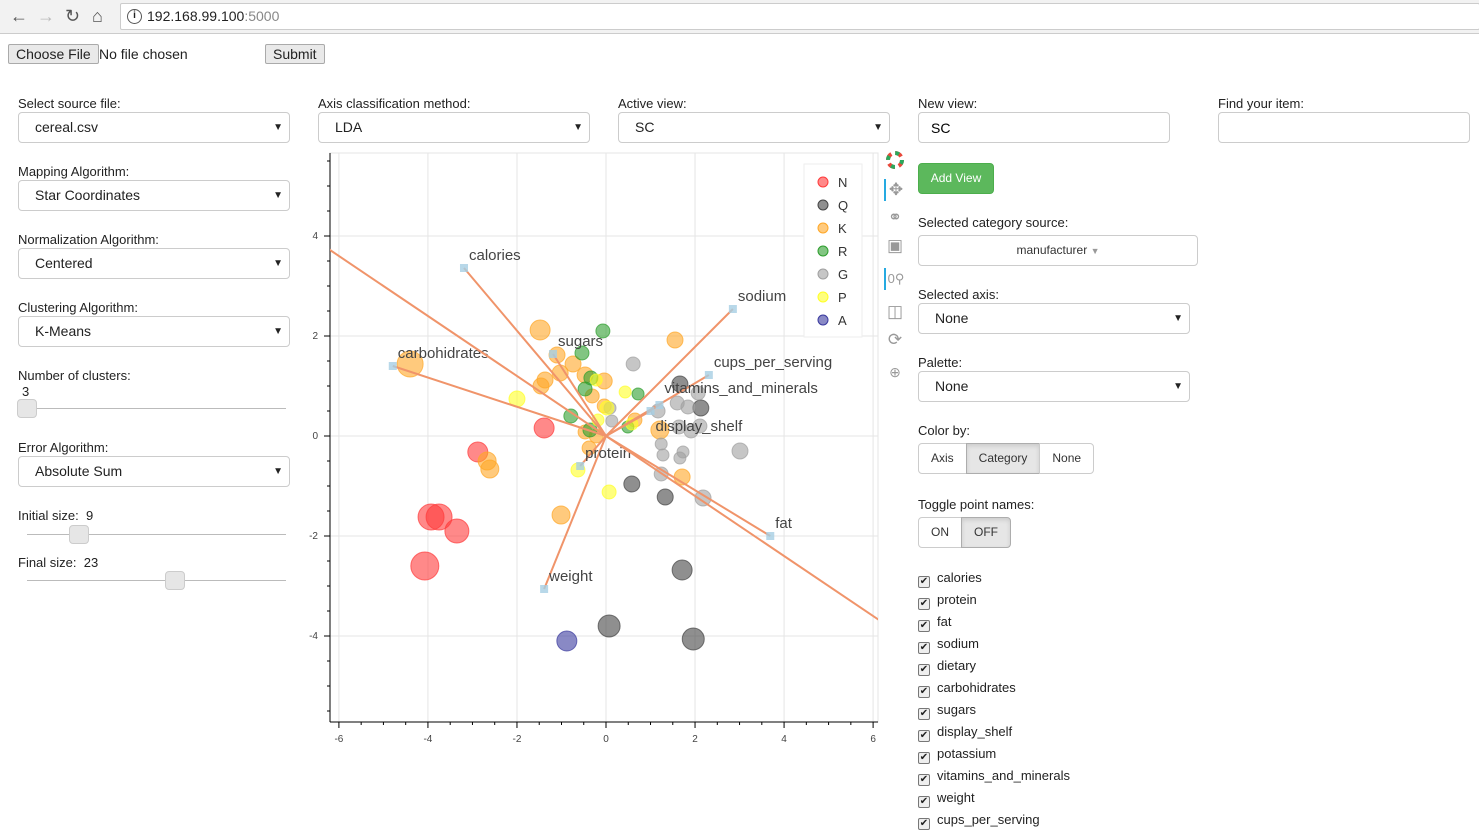 The height and width of the screenshot is (840, 1479). What do you see at coordinates (895, 311) in the screenshot?
I see `save-icon: ◫` at bounding box center [895, 311].